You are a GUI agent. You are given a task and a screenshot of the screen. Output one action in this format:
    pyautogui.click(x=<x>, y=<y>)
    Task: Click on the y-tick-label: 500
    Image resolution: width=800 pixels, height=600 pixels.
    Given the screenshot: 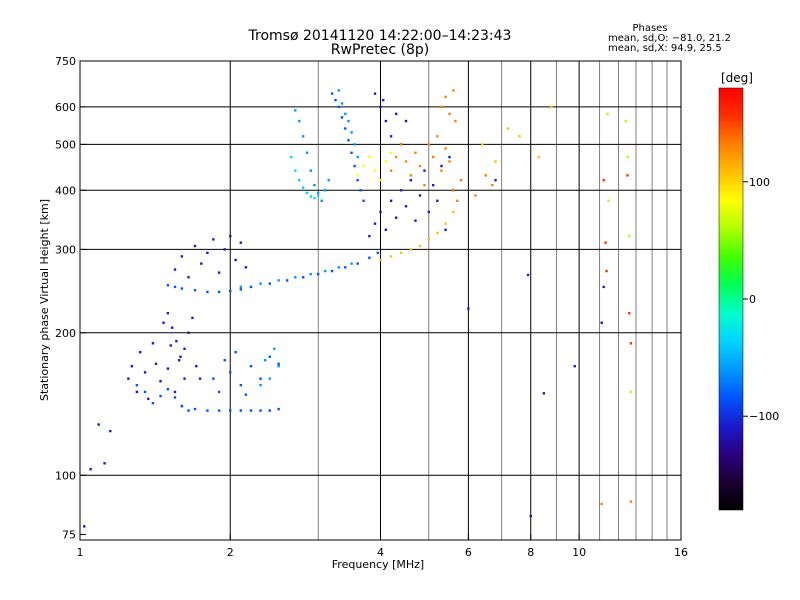 What is the action you would take?
    pyautogui.click(x=65, y=144)
    